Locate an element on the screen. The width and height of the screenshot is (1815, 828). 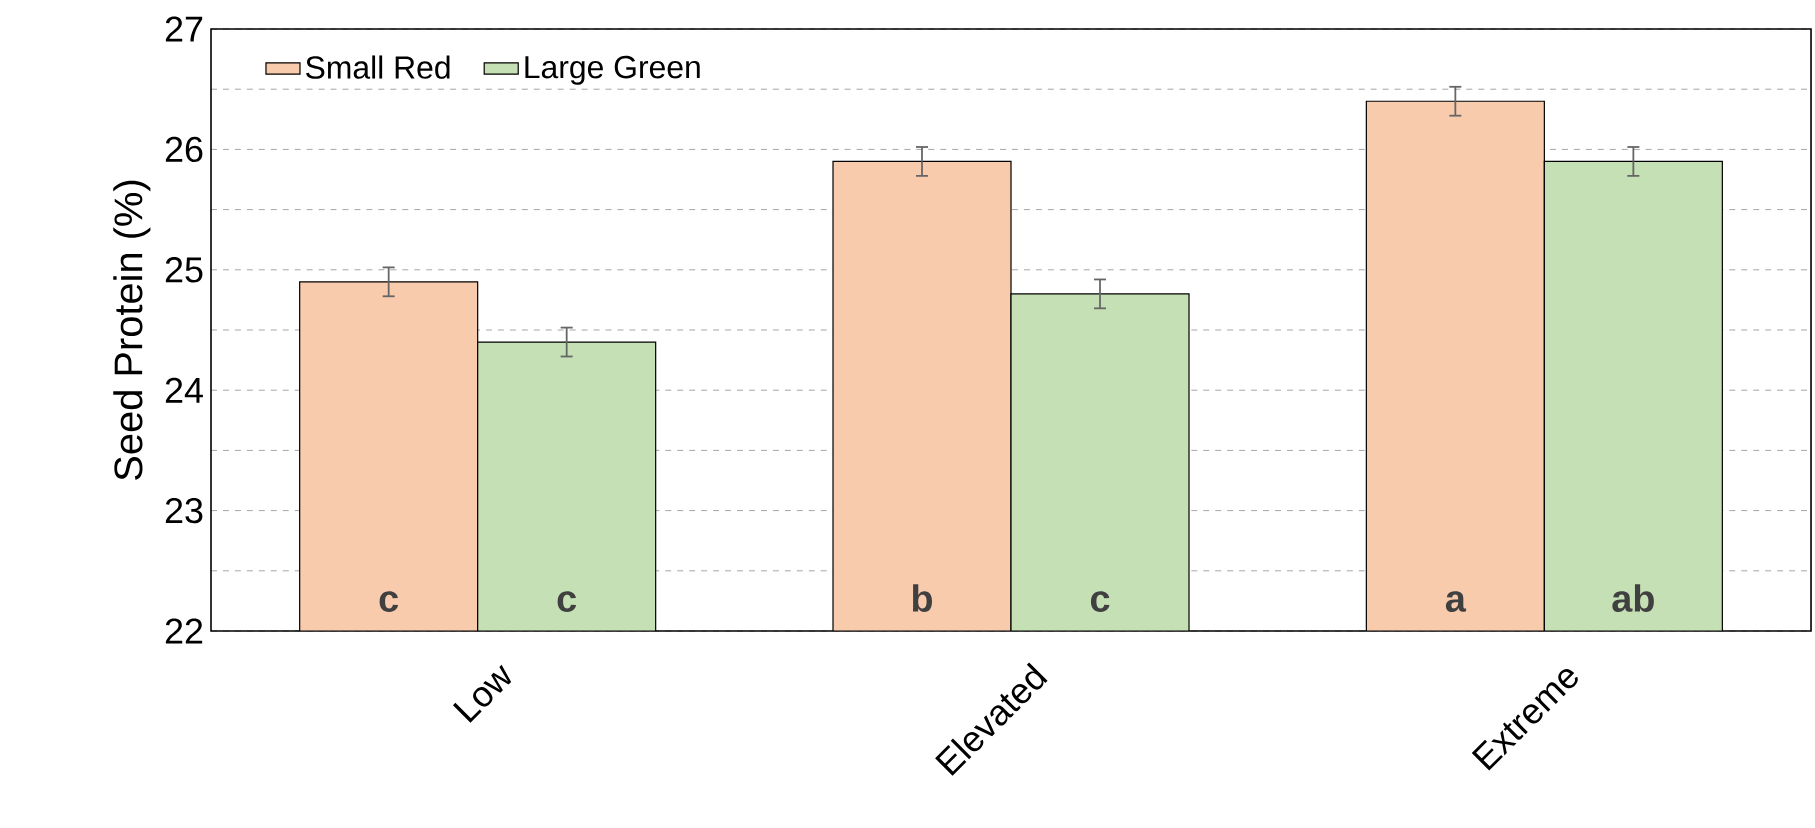
x-tick-label: Low is located at coordinates (482, 693).